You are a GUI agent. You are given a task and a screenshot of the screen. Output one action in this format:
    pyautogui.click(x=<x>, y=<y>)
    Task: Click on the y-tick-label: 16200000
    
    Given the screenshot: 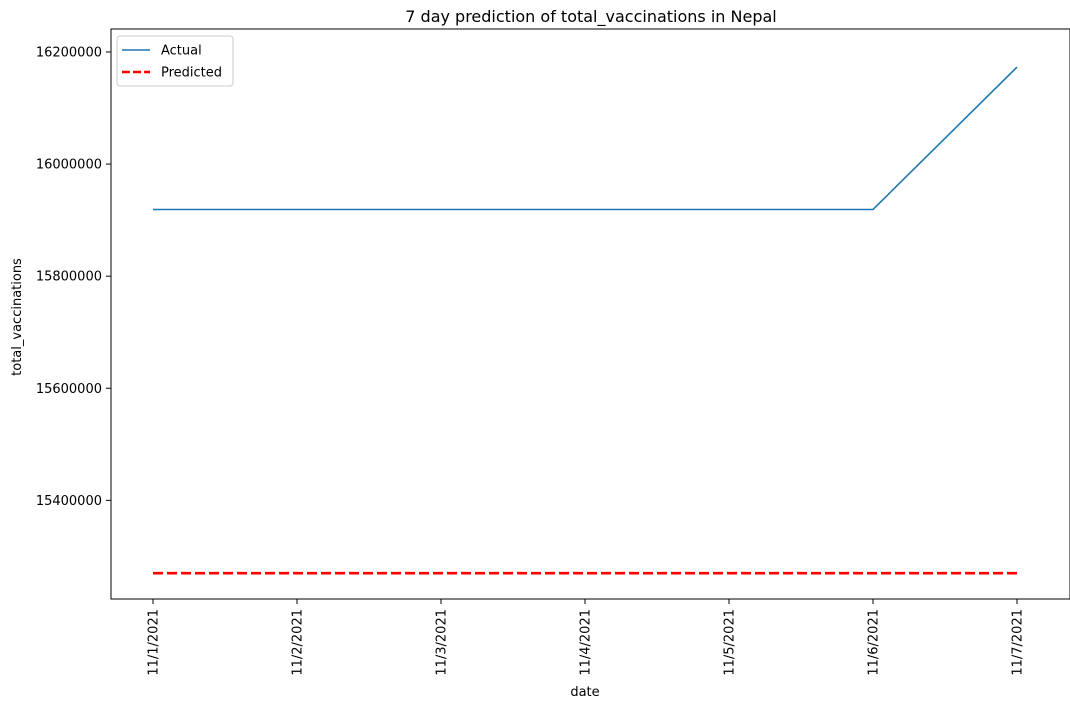 What is the action you would take?
    pyautogui.click(x=69, y=52)
    